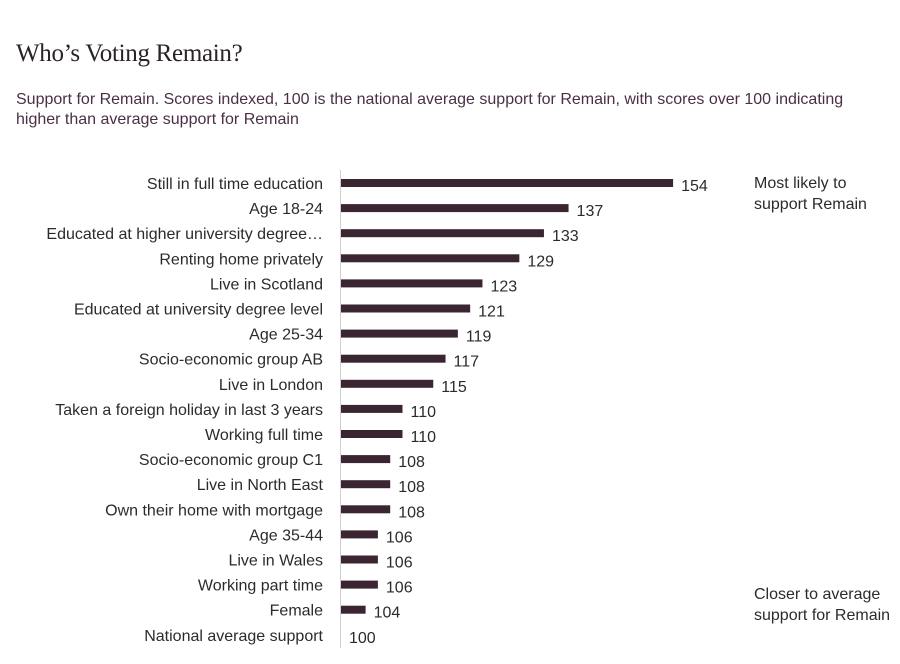 This screenshot has height=664, width=900. I want to click on category-label: Female, so click(296, 611).